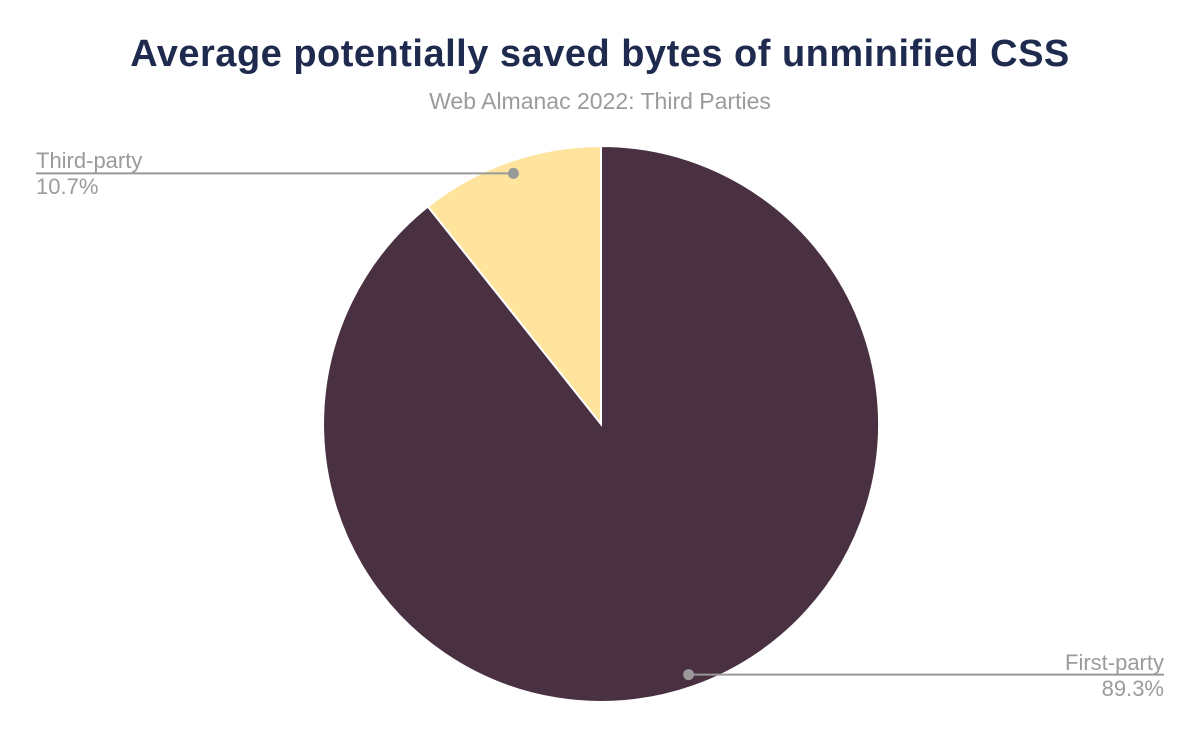 This screenshot has width=1200, height=742. What do you see at coordinates (1114, 662) in the screenshot?
I see `slice-label-first-party: First-party` at bounding box center [1114, 662].